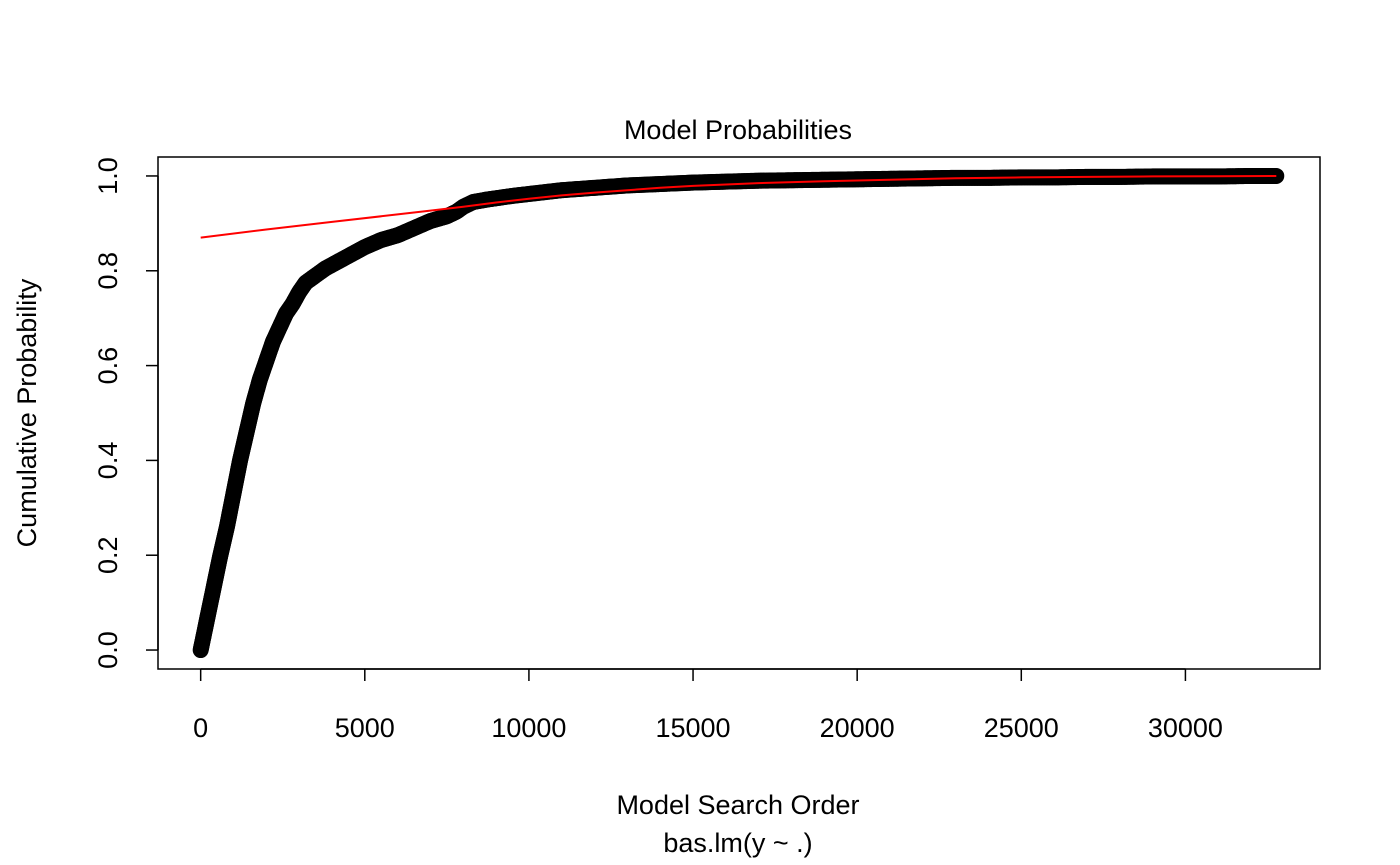 Image resolution: width=1400 pixels, height=865 pixels. What do you see at coordinates (200, 728) in the screenshot?
I see `x-tick-label: 0` at bounding box center [200, 728].